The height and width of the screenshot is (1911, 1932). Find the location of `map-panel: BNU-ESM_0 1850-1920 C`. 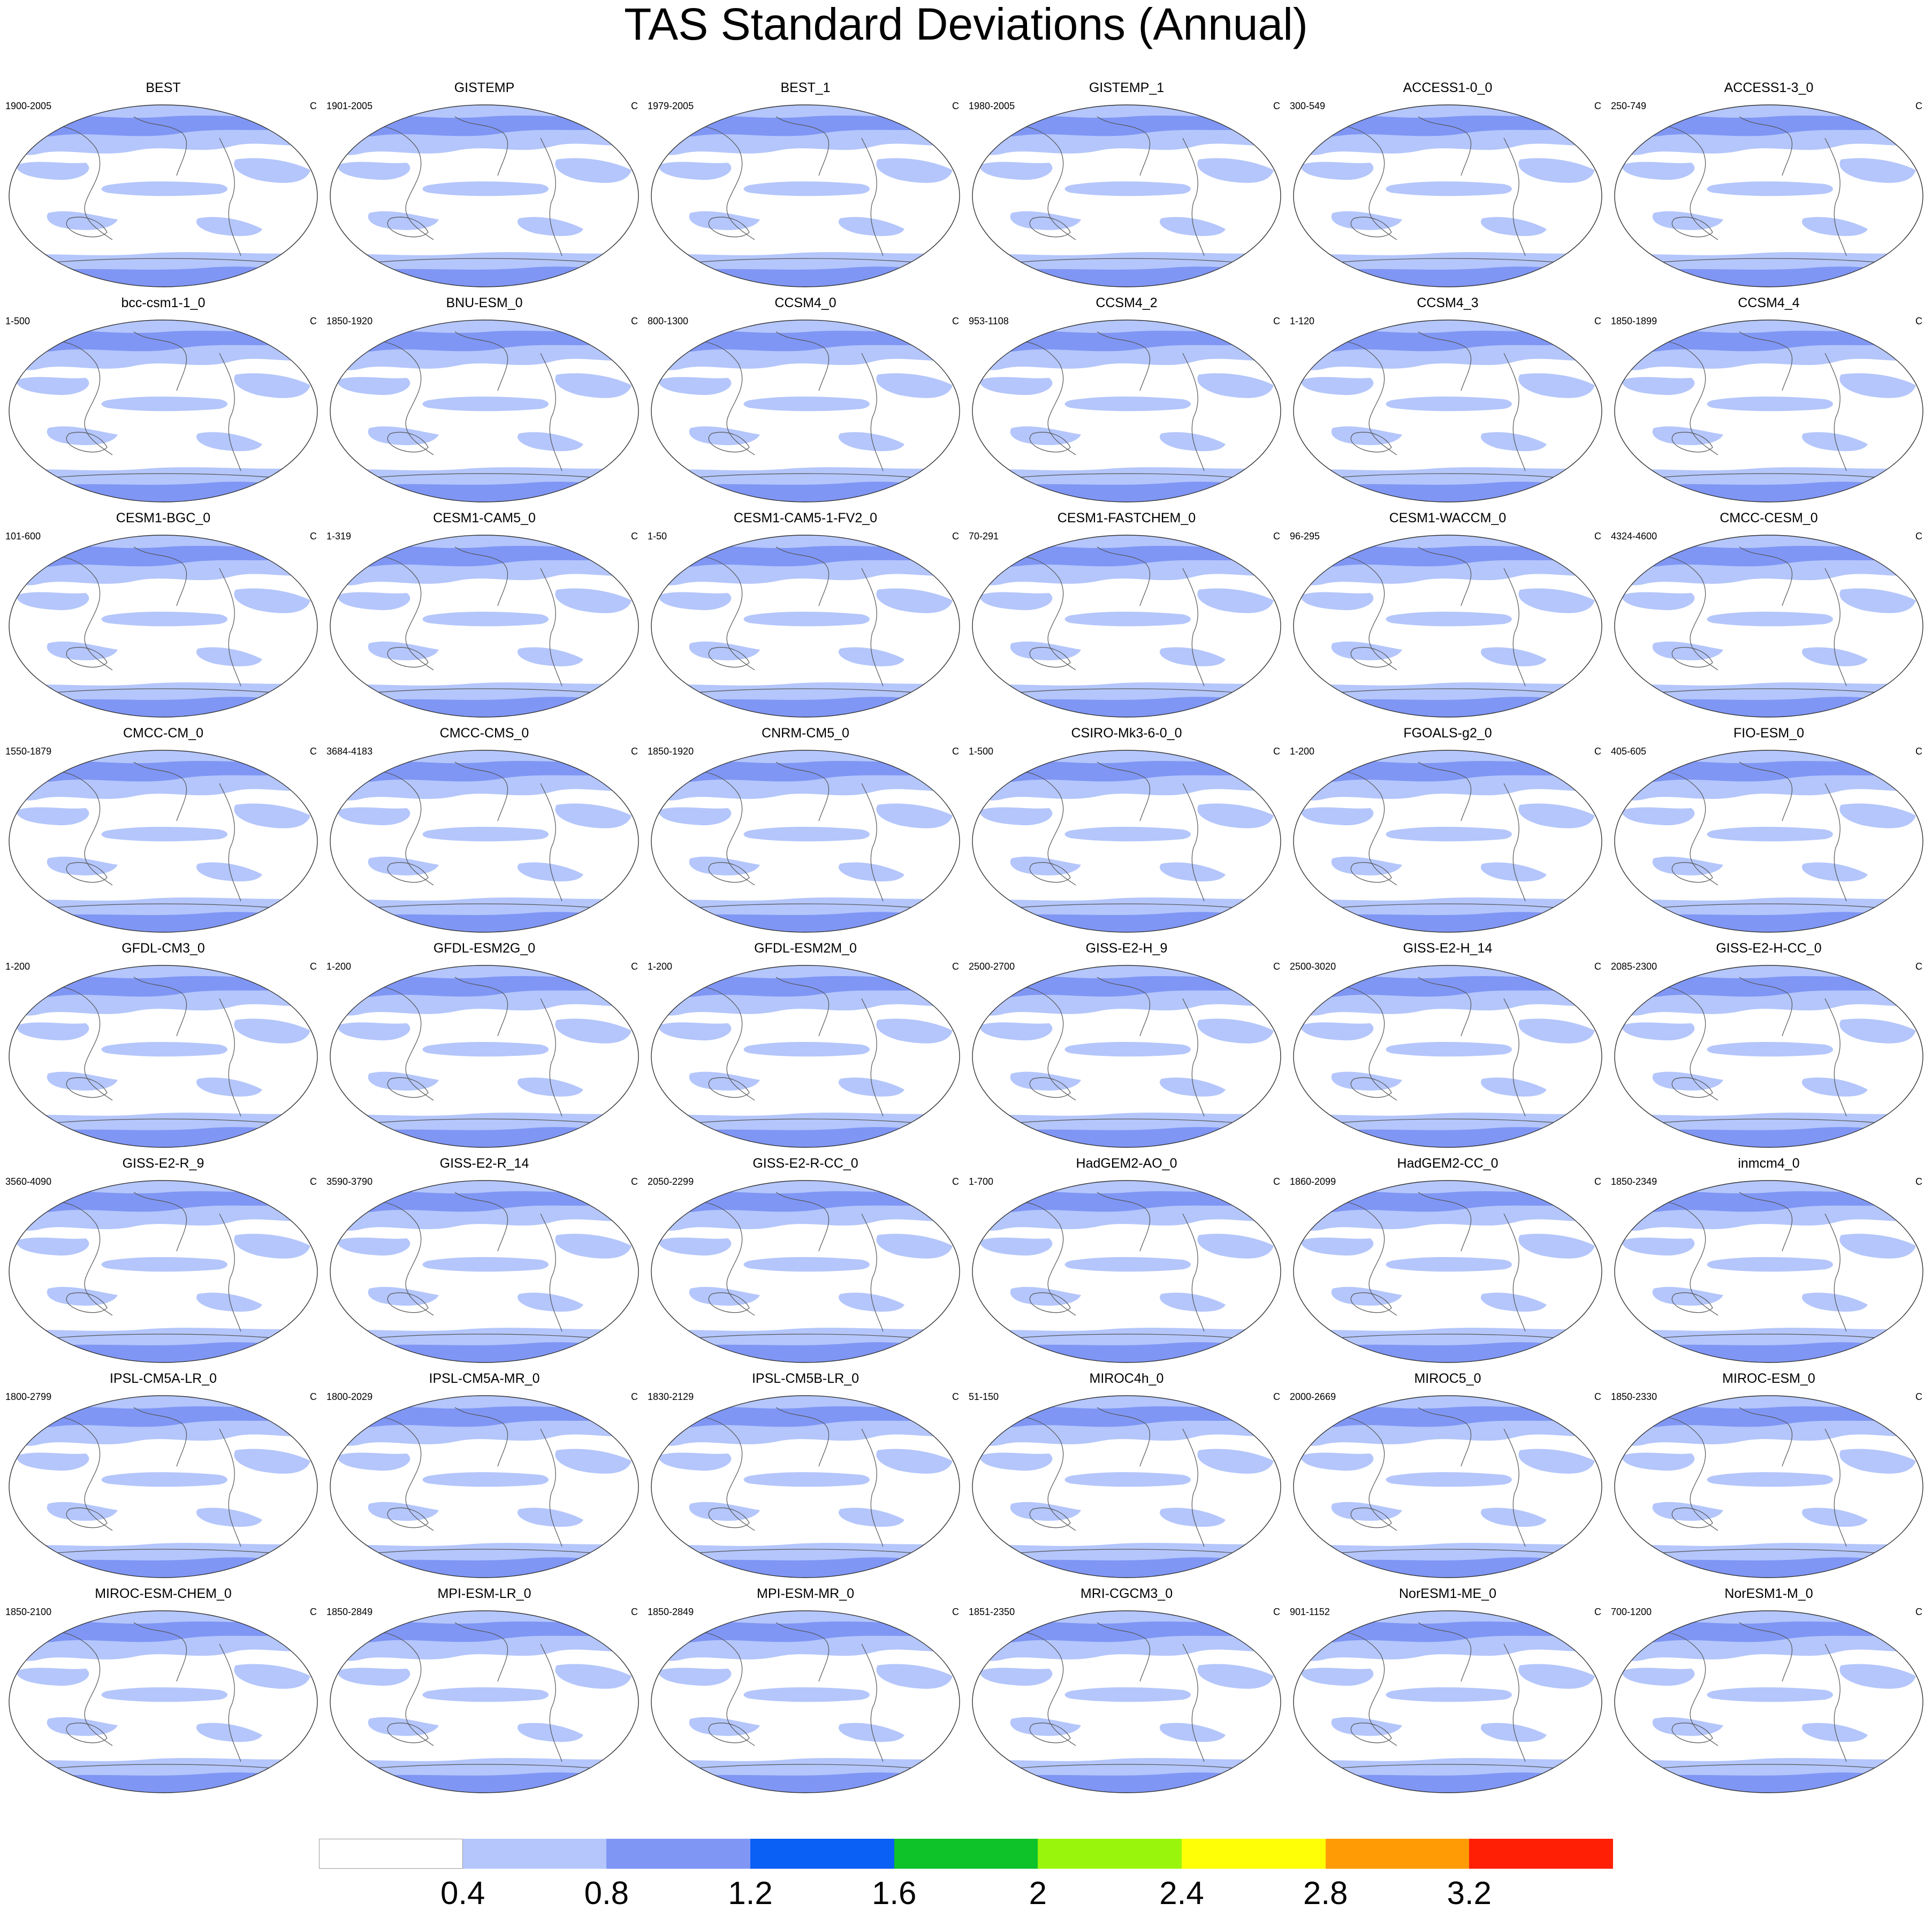

map-panel: BNU-ESM_0 1850-1920 C is located at coordinates (484, 401).